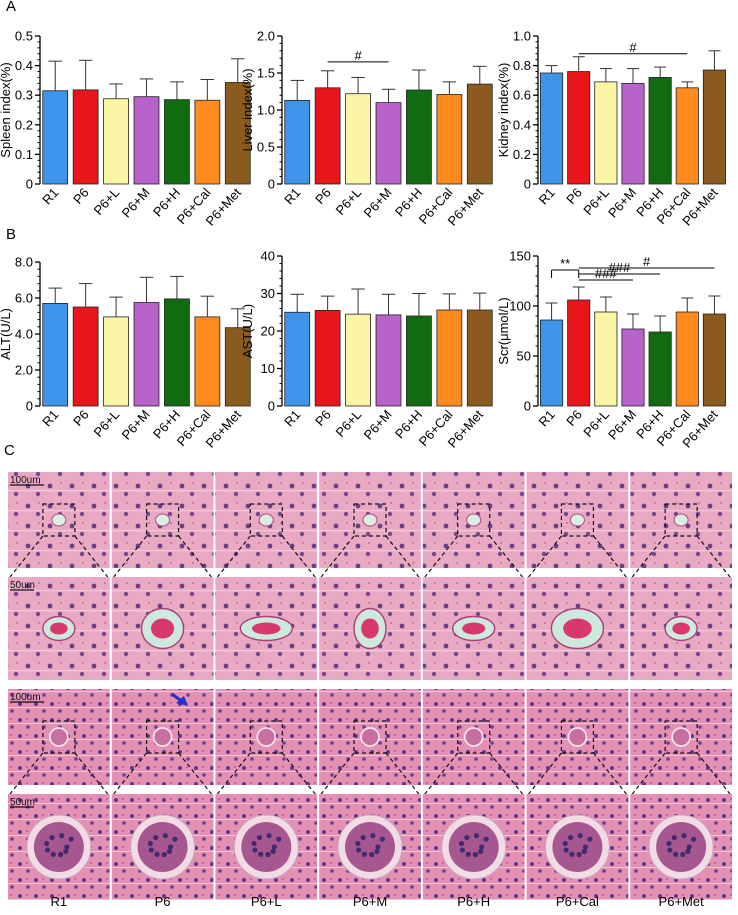  What do you see at coordinates (55, 137) in the screenshot?
I see `bar-r1` at bounding box center [55, 137].